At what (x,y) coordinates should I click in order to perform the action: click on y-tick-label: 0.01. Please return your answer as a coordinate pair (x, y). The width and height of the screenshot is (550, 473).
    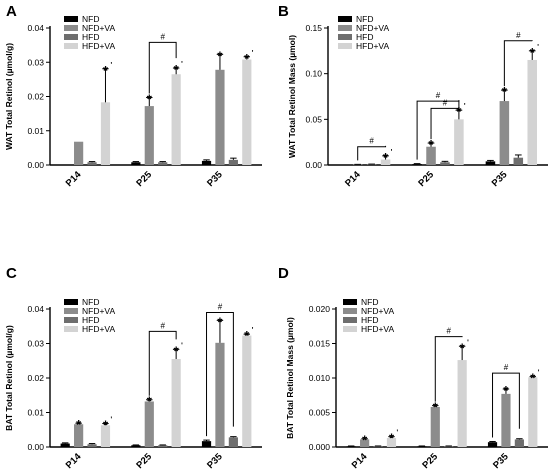
    Looking at the image, I should click on (35, 131).